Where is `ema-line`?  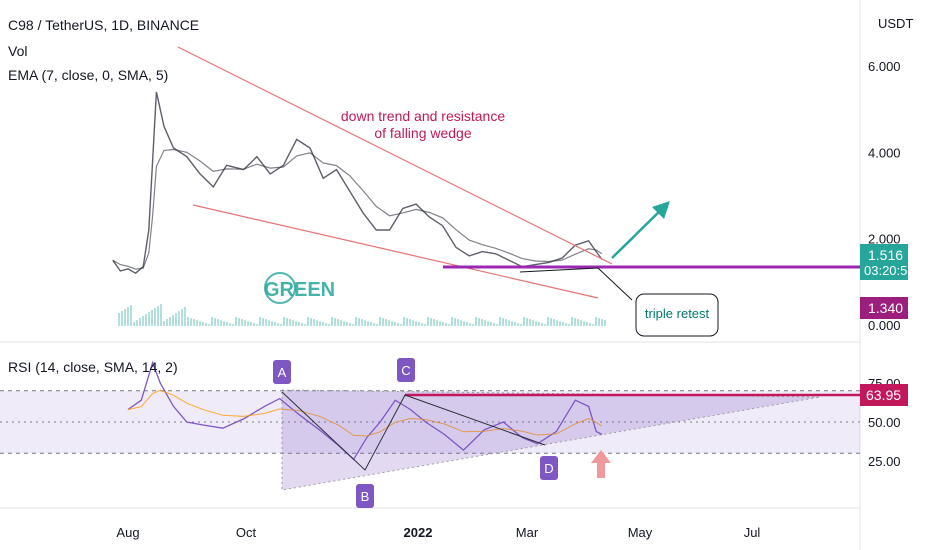 ema-line is located at coordinates (357, 209).